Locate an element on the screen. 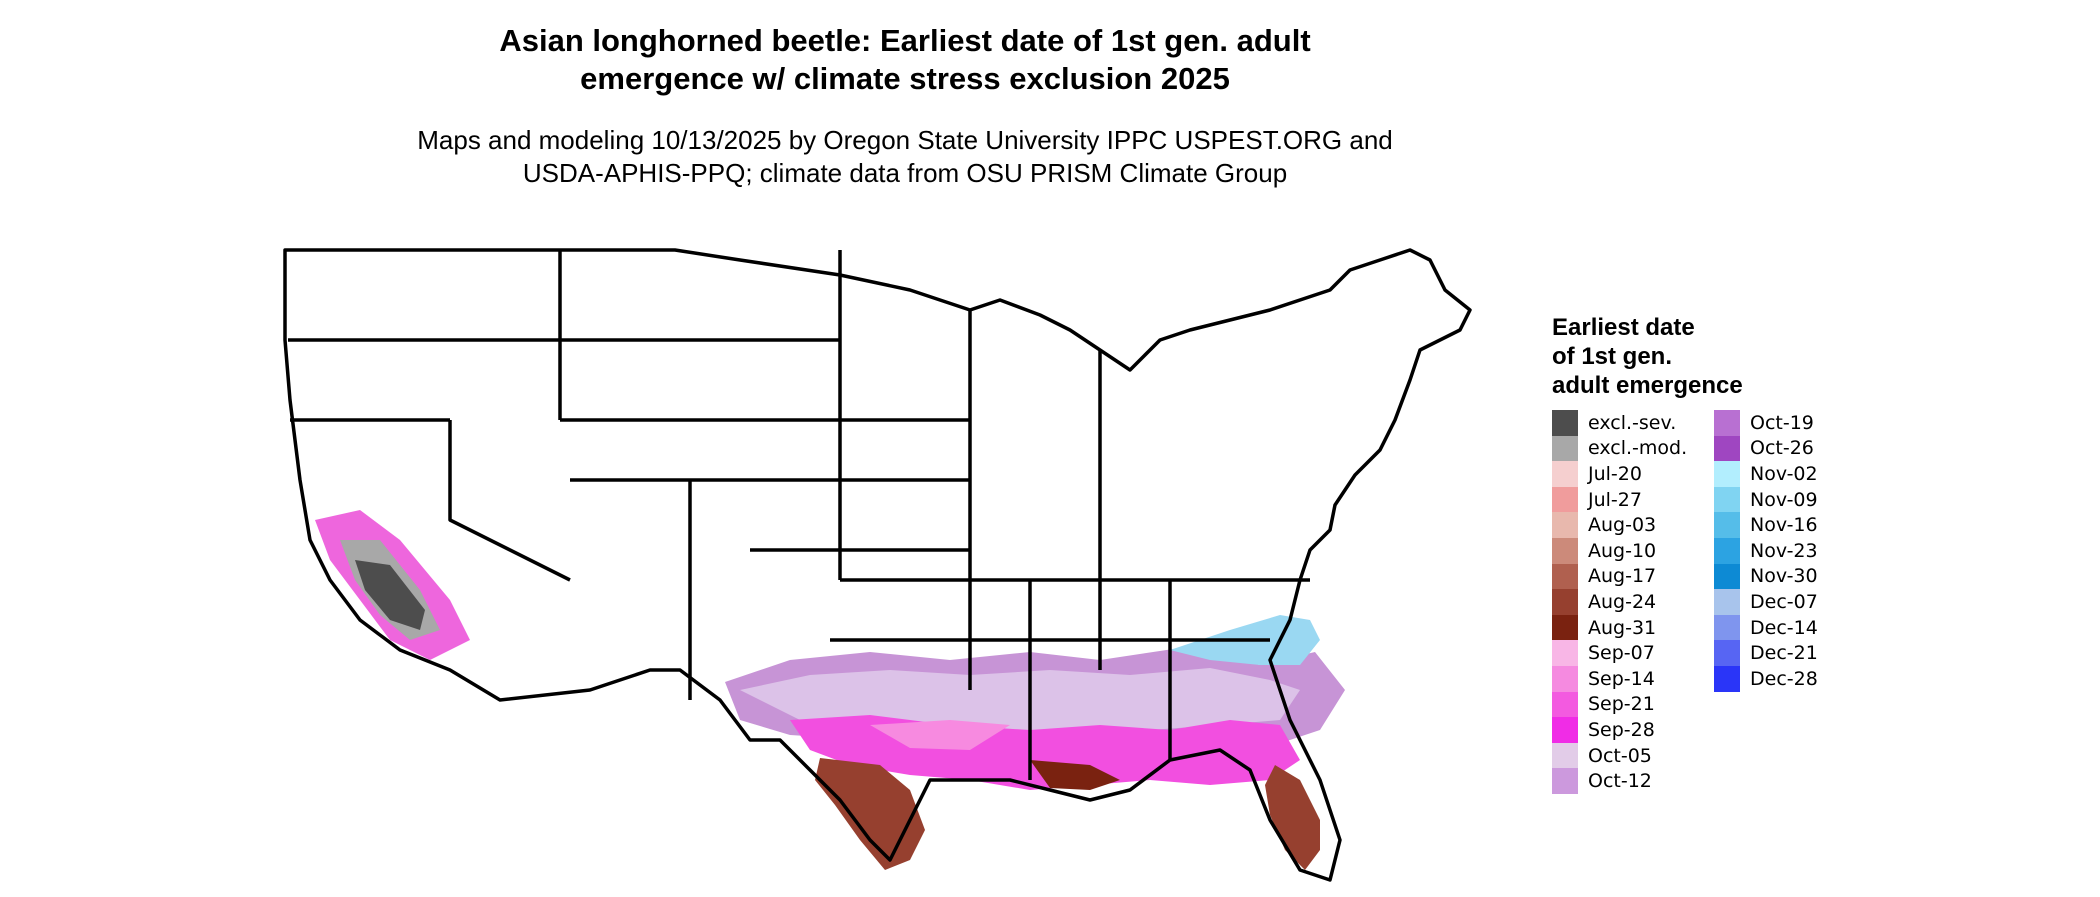 Image resolution: width=2100 pixels, height=897 pixels. legend-item: Dec-14 is located at coordinates (1795, 627).